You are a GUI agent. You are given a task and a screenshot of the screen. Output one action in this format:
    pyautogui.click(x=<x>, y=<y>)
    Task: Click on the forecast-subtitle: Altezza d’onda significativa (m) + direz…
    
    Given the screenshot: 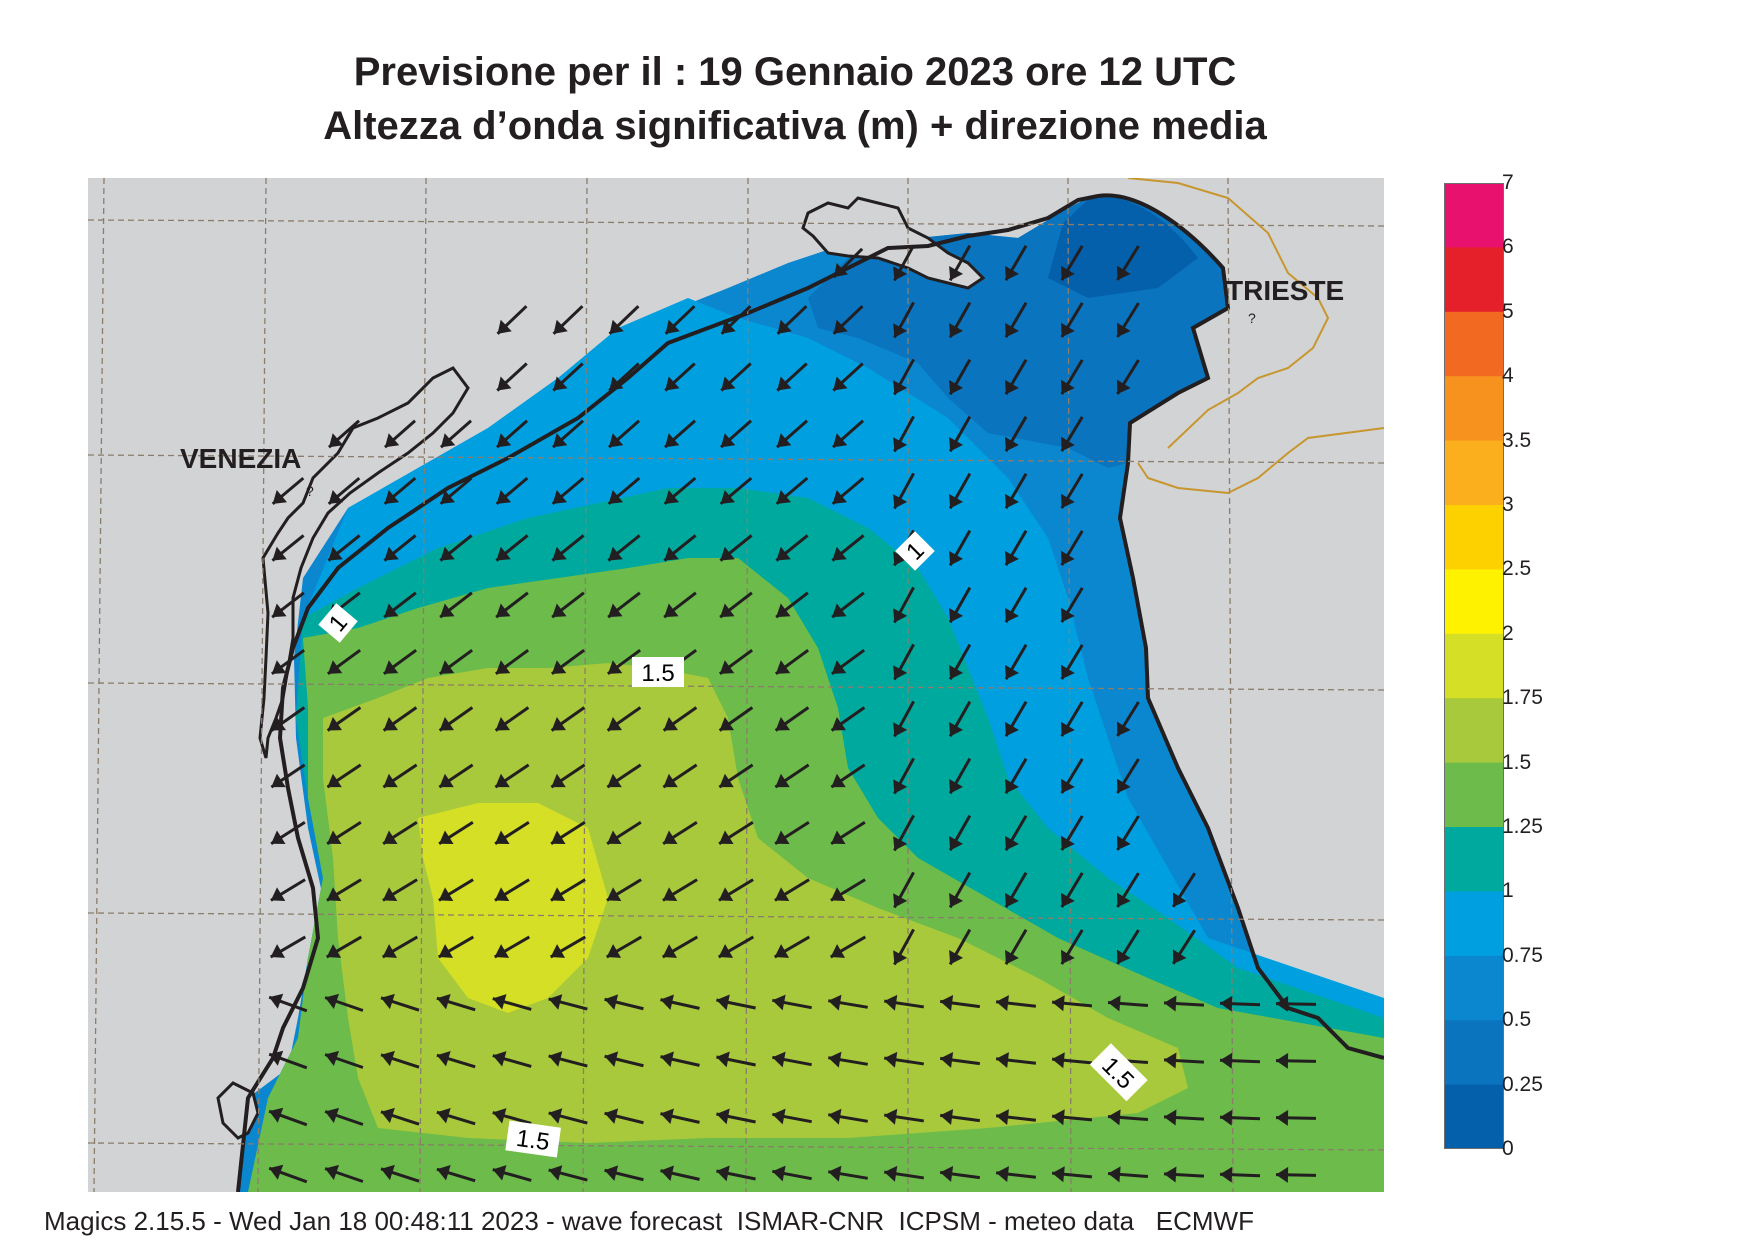 What is the action you would take?
    pyautogui.click(x=795, y=126)
    